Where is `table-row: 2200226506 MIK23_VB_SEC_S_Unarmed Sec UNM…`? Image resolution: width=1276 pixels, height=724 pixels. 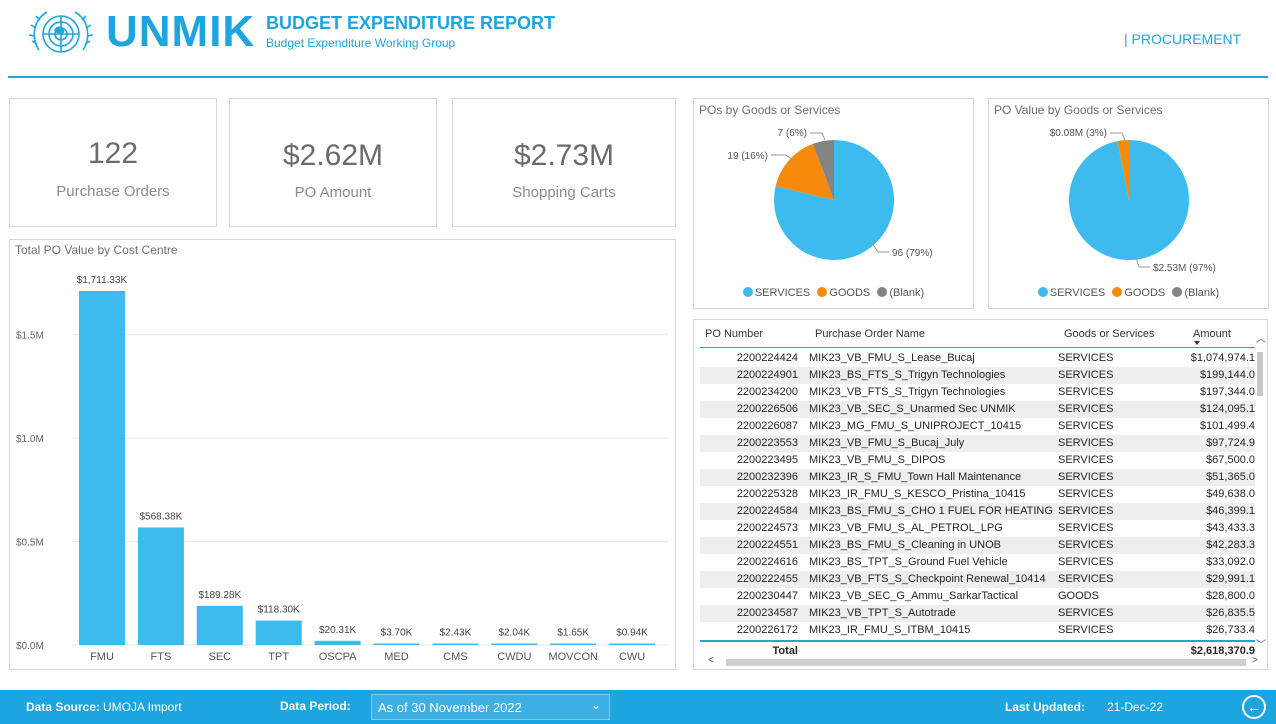
table-row: 2200226506 MIK23_VB_SEC_S_Unarmed Sec UNM… is located at coordinates (977, 409).